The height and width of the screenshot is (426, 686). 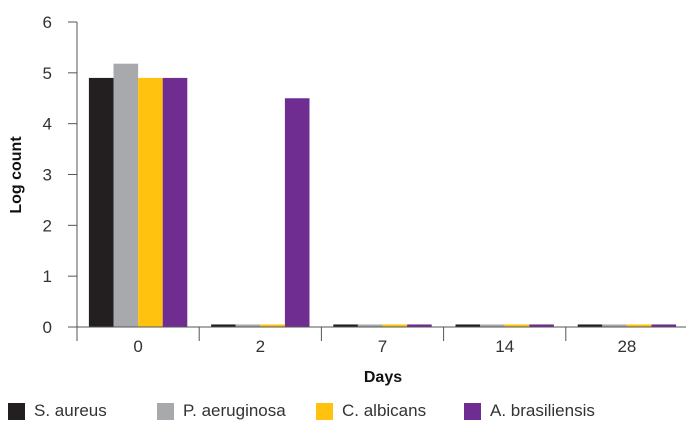 I want to click on y-axis-title: Log count, so click(x=16, y=175).